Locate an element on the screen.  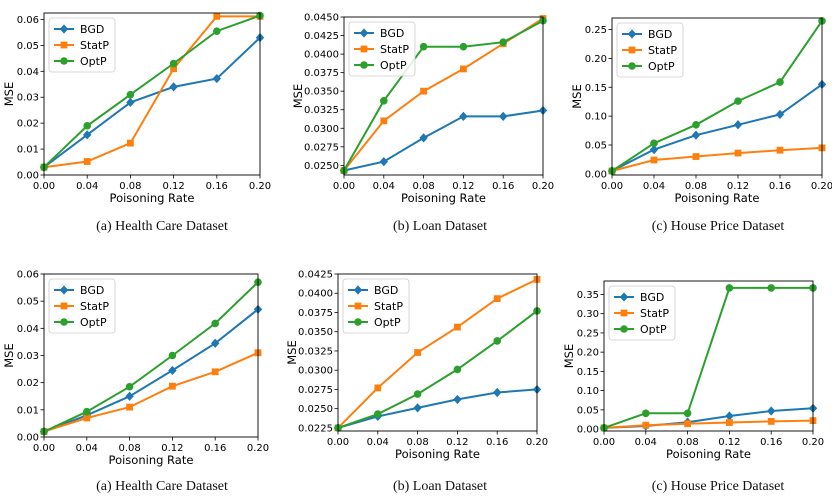
y-tick-label: 0.04 is located at coordinates (28, 72).